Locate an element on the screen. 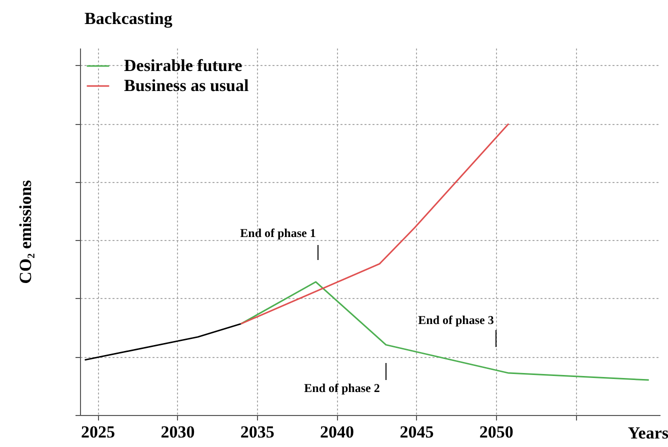 Image resolution: width=668 pixels, height=447 pixels. annotation: End of phase 3 is located at coordinates (456, 320).